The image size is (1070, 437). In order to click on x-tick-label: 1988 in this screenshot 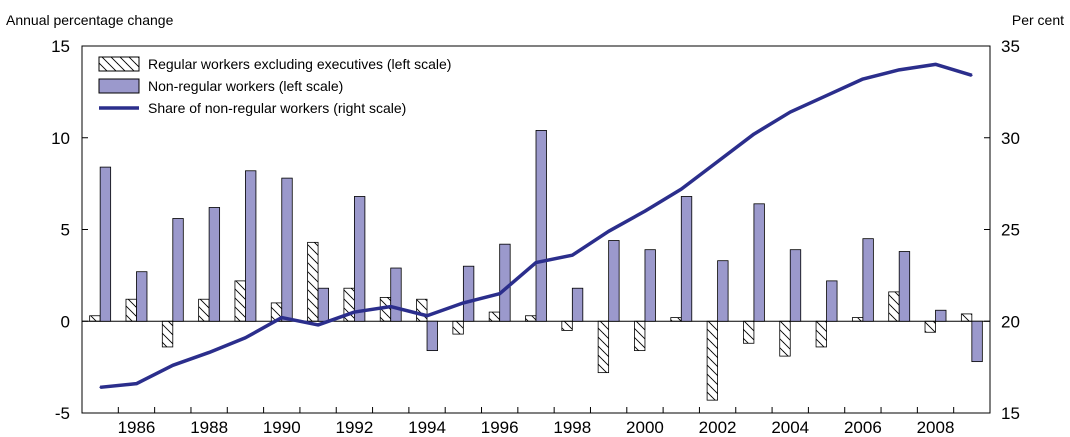, I will do `click(209, 427)`.